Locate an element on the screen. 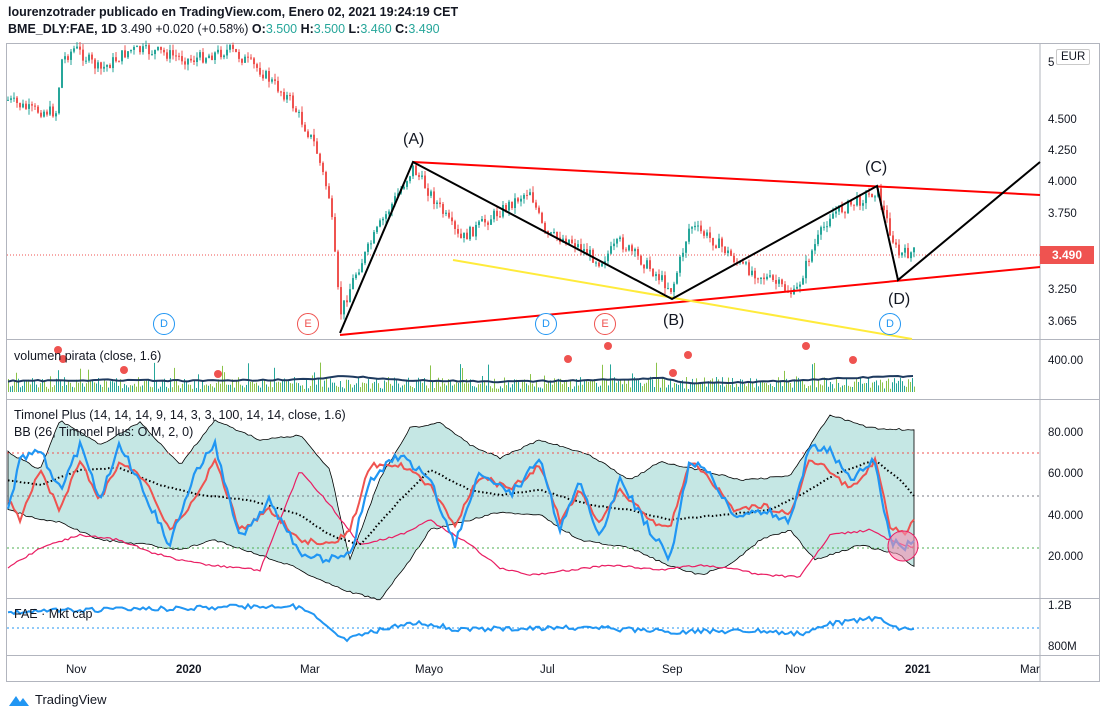  tradingview-logo: TradingView is located at coordinates (57, 699).